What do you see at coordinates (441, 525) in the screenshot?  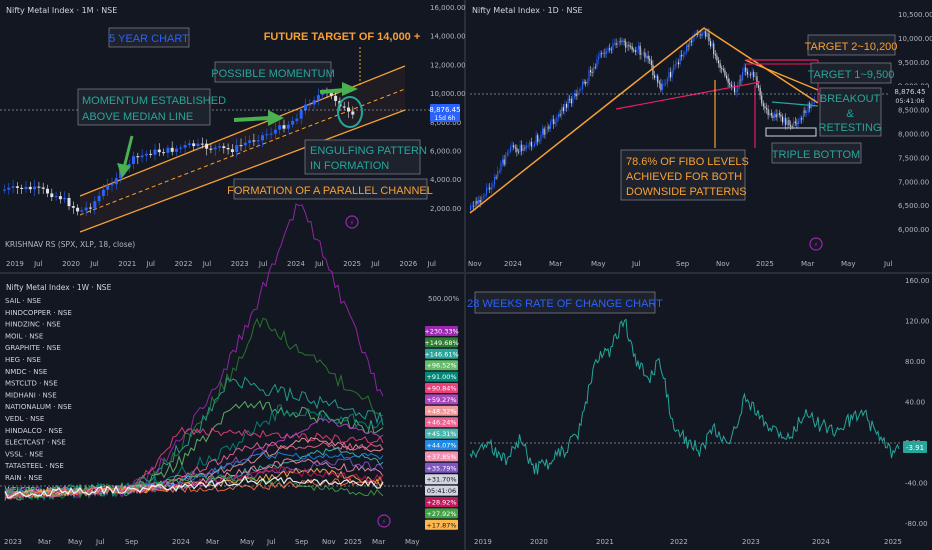 I see `percent-badge-value: +17.87%` at bounding box center [441, 525].